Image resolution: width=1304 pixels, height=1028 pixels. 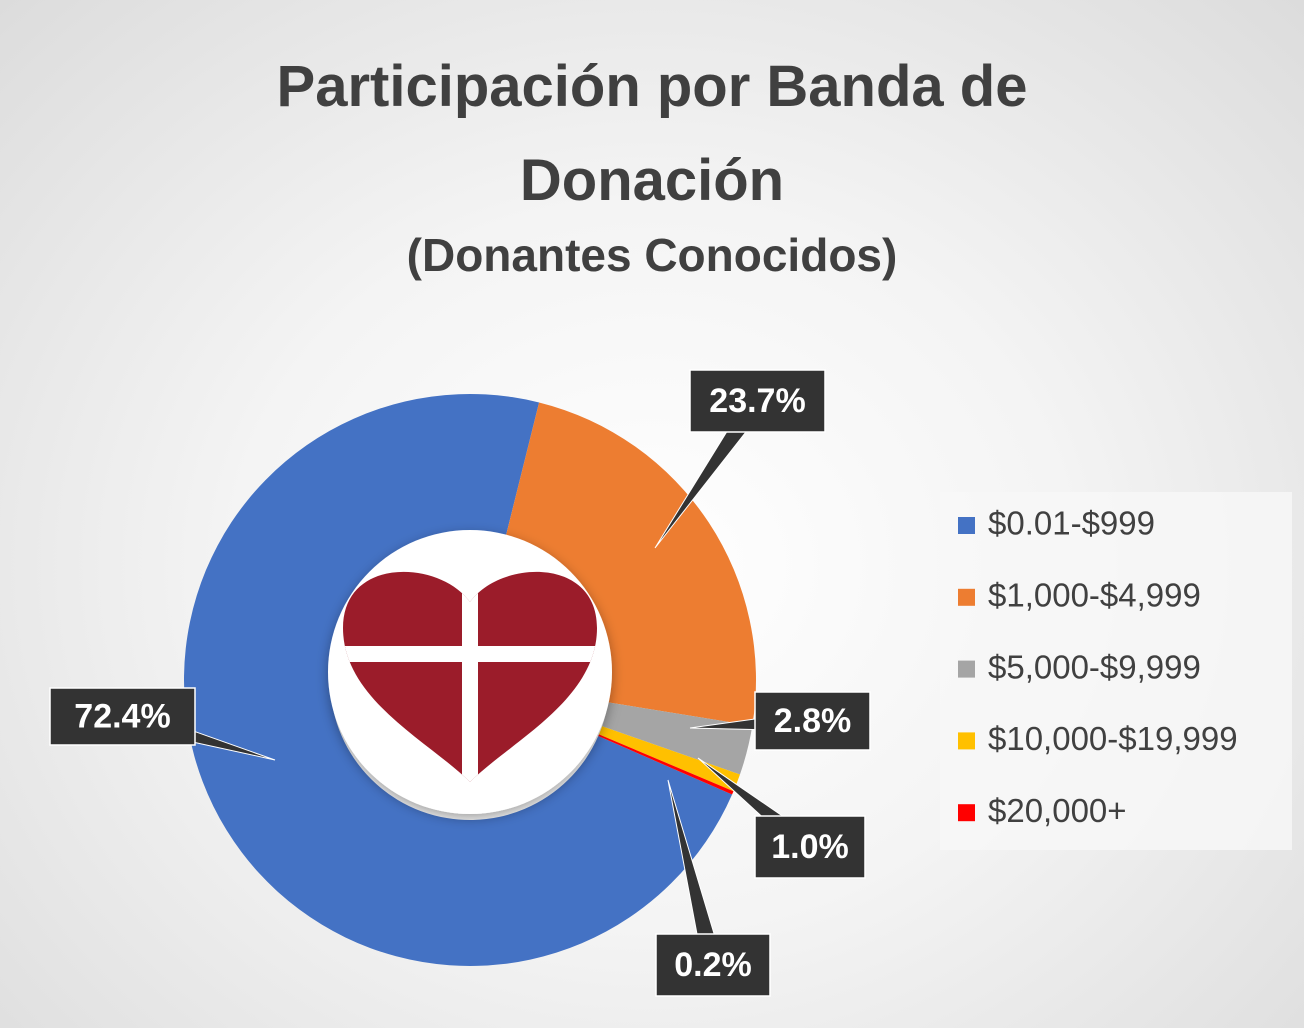 What do you see at coordinates (652, 255) in the screenshot?
I see `chart-subtitle: (Donantes Conocidos)` at bounding box center [652, 255].